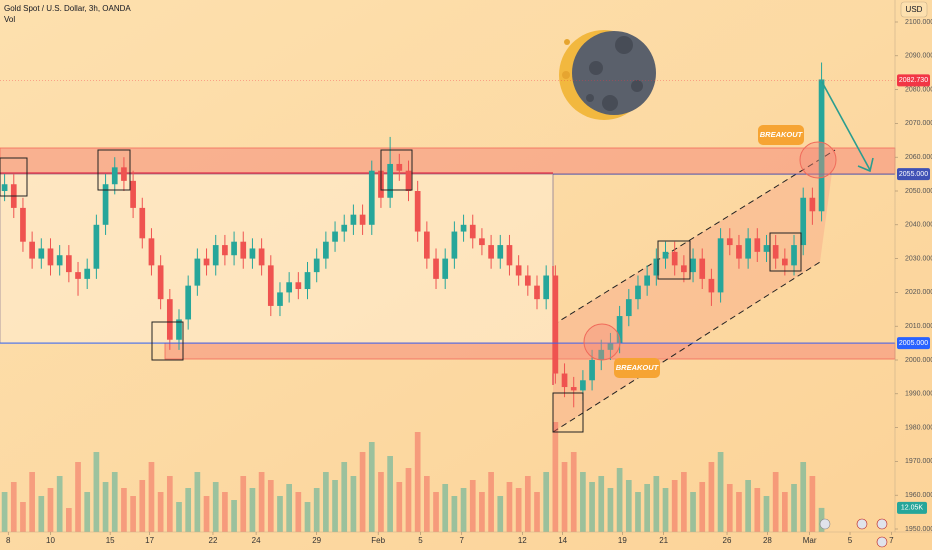 The image size is (932, 555). I want to click on arrow-line, so click(846, 126).